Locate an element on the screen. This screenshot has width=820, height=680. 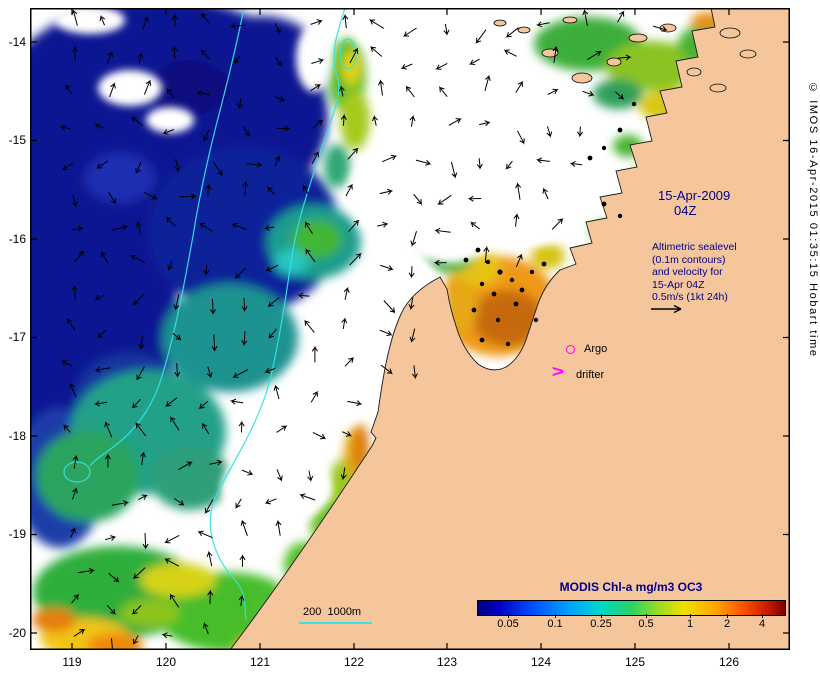
x-axis-tick-label: 124 is located at coordinates (541, 662).